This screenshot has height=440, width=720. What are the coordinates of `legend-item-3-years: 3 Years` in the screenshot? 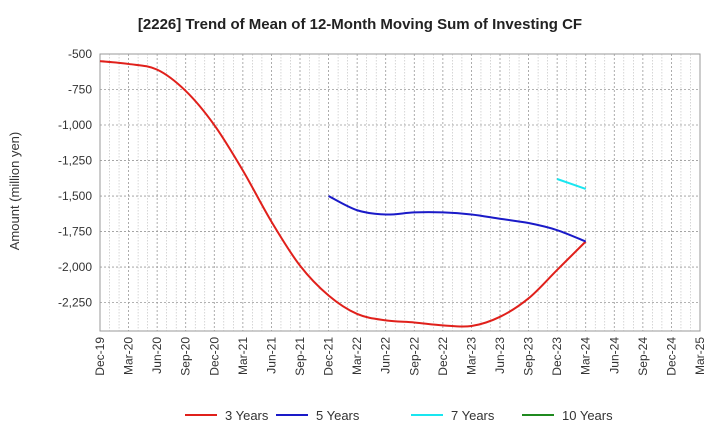 It's located at (227, 415).